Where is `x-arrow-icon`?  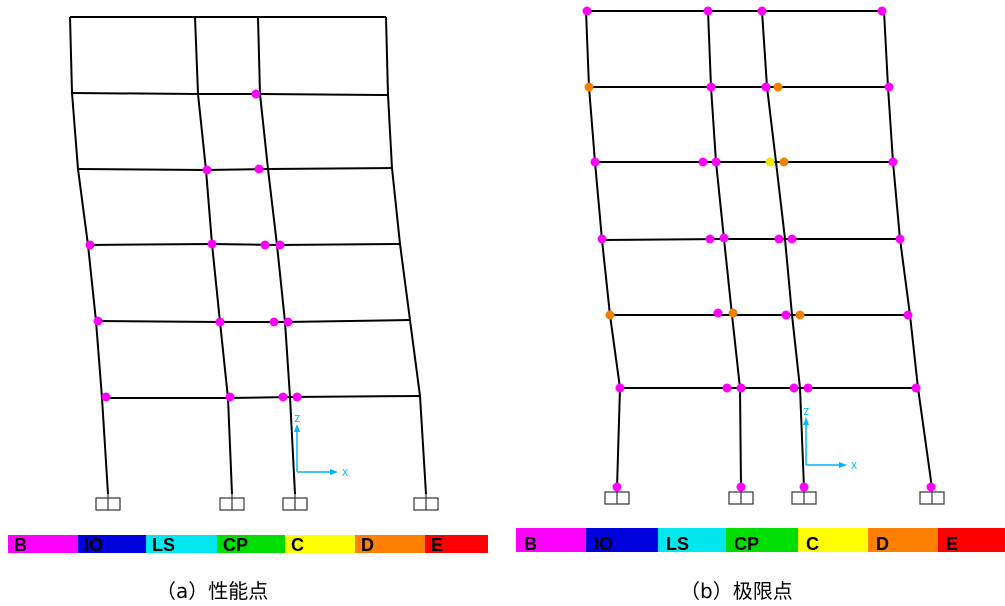 x-arrow-icon is located at coordinates (843, 465).